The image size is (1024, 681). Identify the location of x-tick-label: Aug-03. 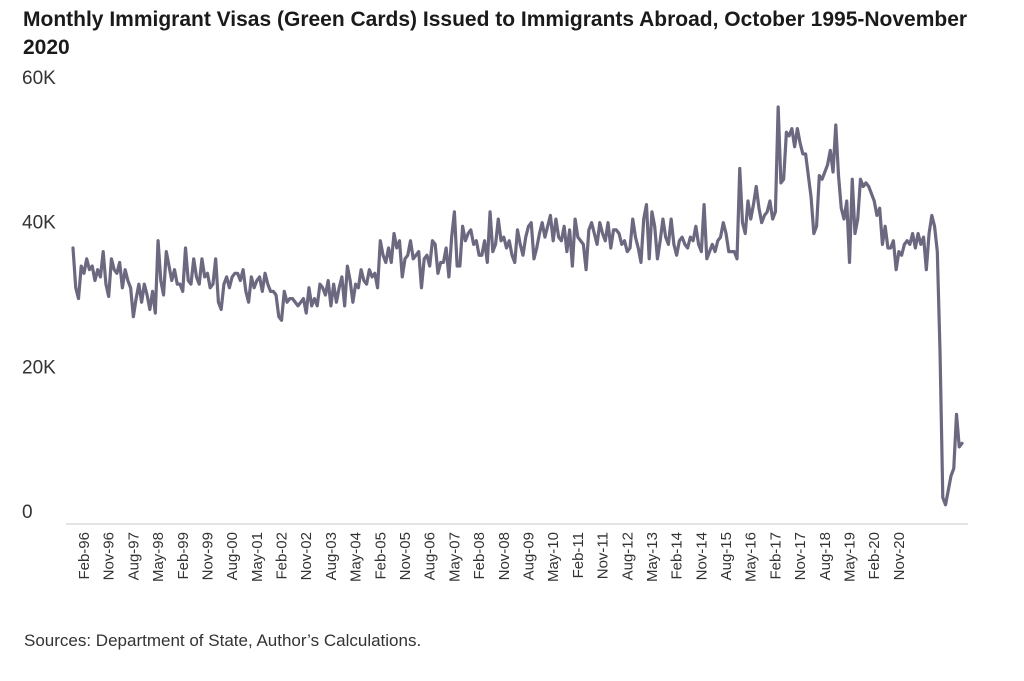
(331, 556).